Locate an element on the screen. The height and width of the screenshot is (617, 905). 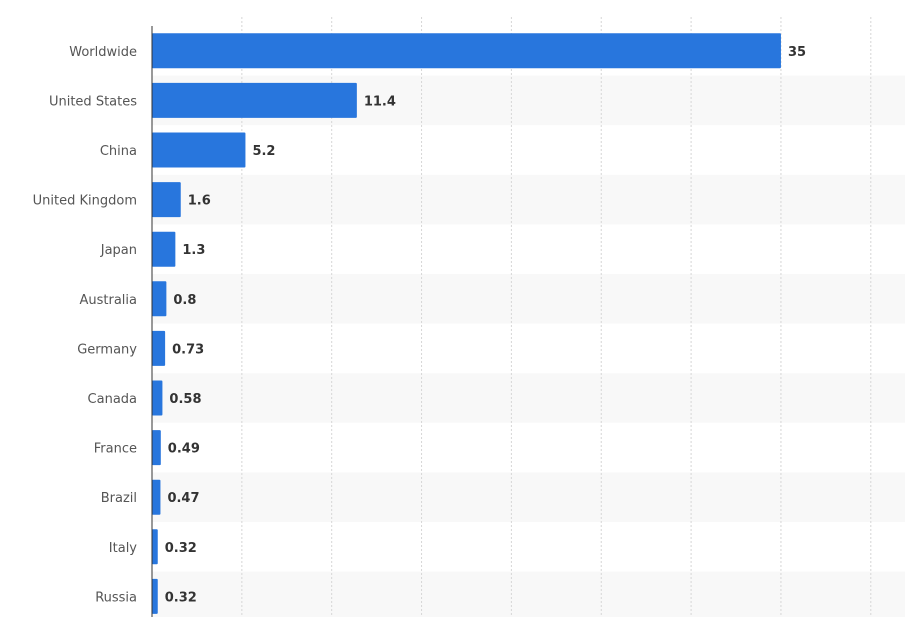
value-label: 35 is located at coordinates (797, 52).